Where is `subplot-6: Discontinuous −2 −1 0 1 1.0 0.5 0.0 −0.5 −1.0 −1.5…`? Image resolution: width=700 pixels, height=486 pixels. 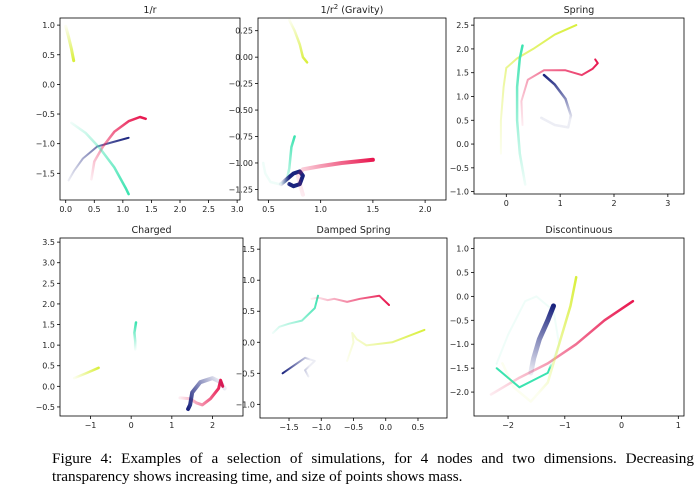 subplot-6: Discontinuous −2 −1 0 1 1.0 0.5 0.0 −0.5 −1.0 −1.5… is located at coordinates (567, 327).